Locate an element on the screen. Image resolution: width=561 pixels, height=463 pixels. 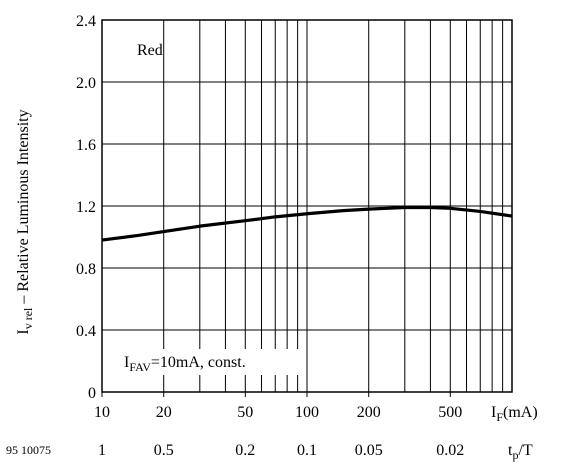
y-tick-labels: 0 0.4 0.8 1.2 1.6 2.0 2.4 is located at coordinates (86, 207).